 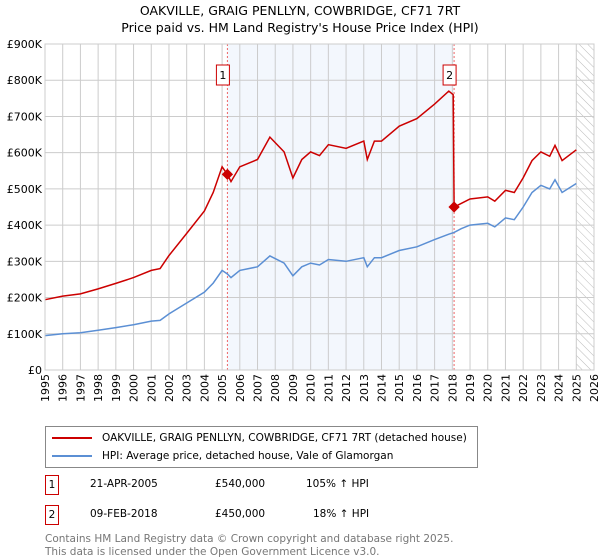 What do you see at coordinates (240, 388) in the screenshot?
I see `x-tick-label: 2006` at bounding box center [240, 388].